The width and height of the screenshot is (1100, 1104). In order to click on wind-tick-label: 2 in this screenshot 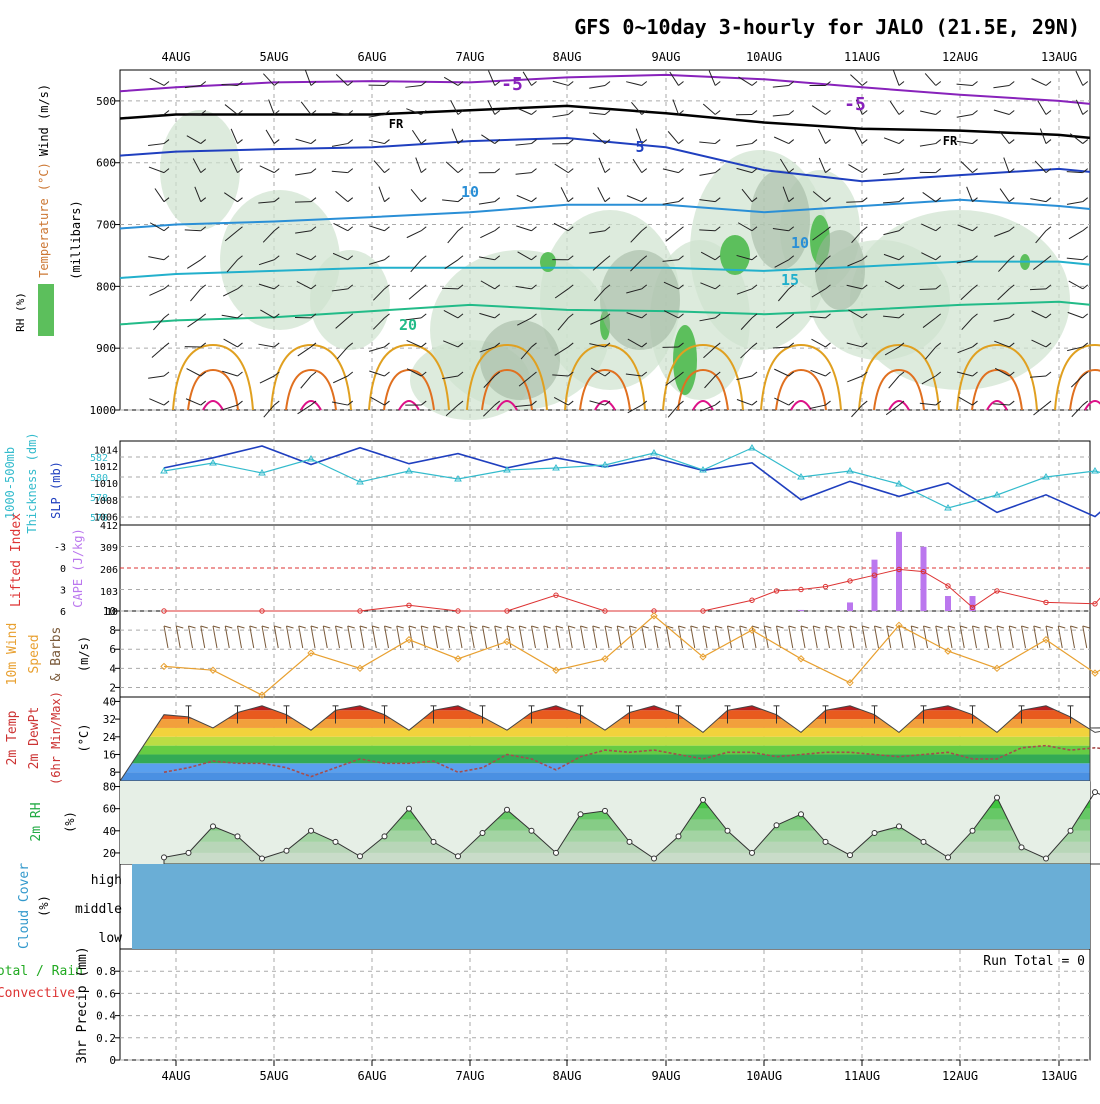, I will do `click(112, 687)`.